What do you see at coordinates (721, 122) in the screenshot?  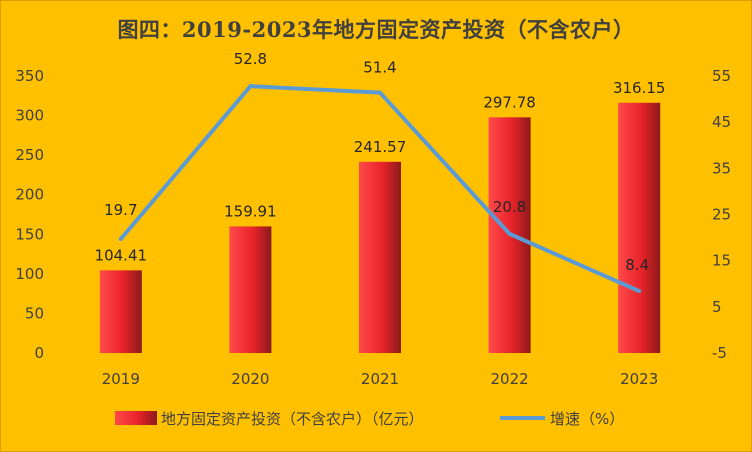 I see `y-right-tick-label: 45` at bounding box center [721, 122].